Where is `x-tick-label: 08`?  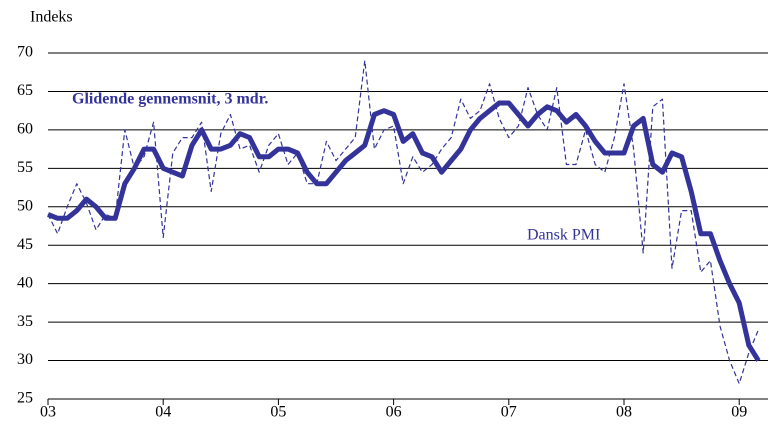 x-tick-label: 08 is located at coordinates (624, 412).